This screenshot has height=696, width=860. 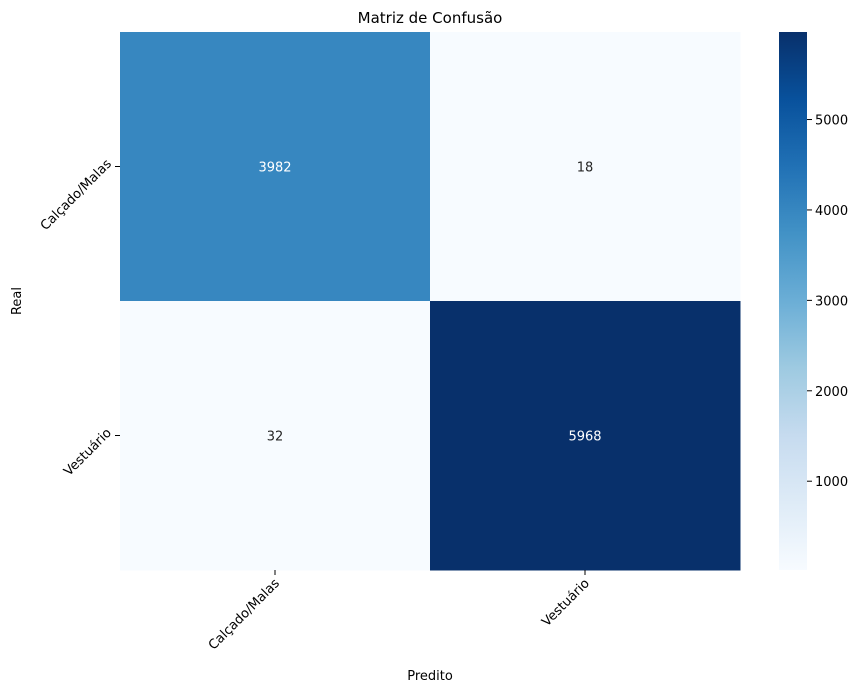 I want to click on colorbar, so click(x=793, y=301).